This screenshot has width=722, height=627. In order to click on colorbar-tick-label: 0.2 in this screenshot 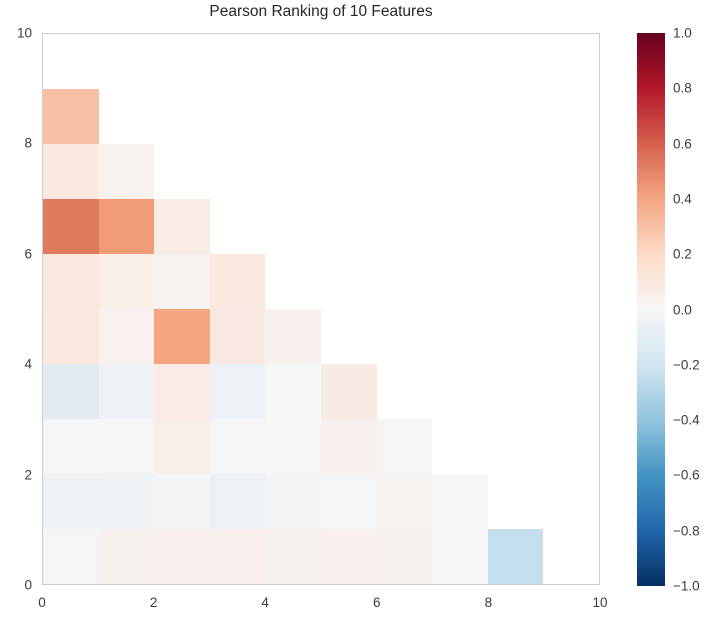, I will do `click(682, 254)`.